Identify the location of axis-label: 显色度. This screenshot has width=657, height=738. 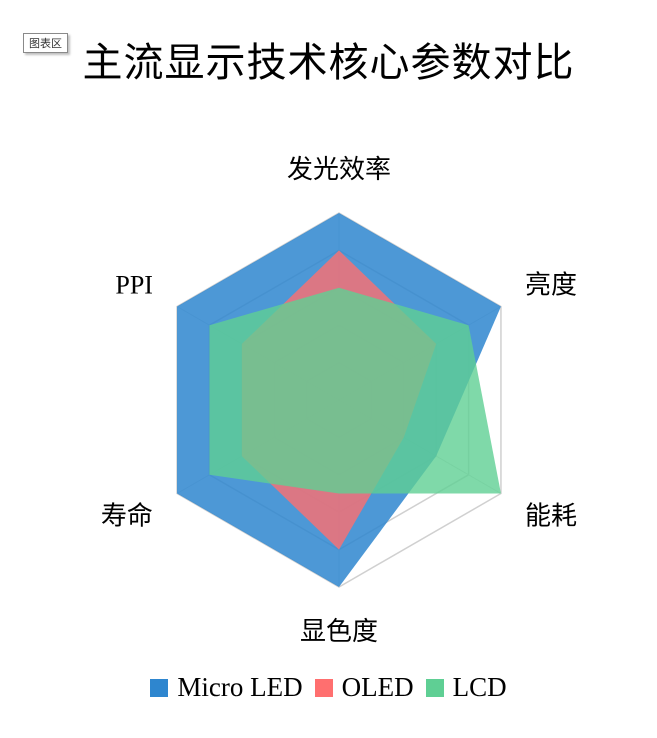
(339, 632).